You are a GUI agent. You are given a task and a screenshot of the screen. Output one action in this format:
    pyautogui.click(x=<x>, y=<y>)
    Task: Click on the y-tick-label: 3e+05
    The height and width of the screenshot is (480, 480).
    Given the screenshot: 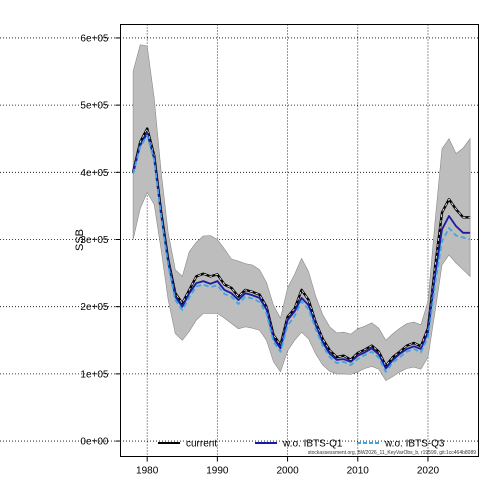 What is the action you would take?
    pyautogui.click(x=94, y=240)
    